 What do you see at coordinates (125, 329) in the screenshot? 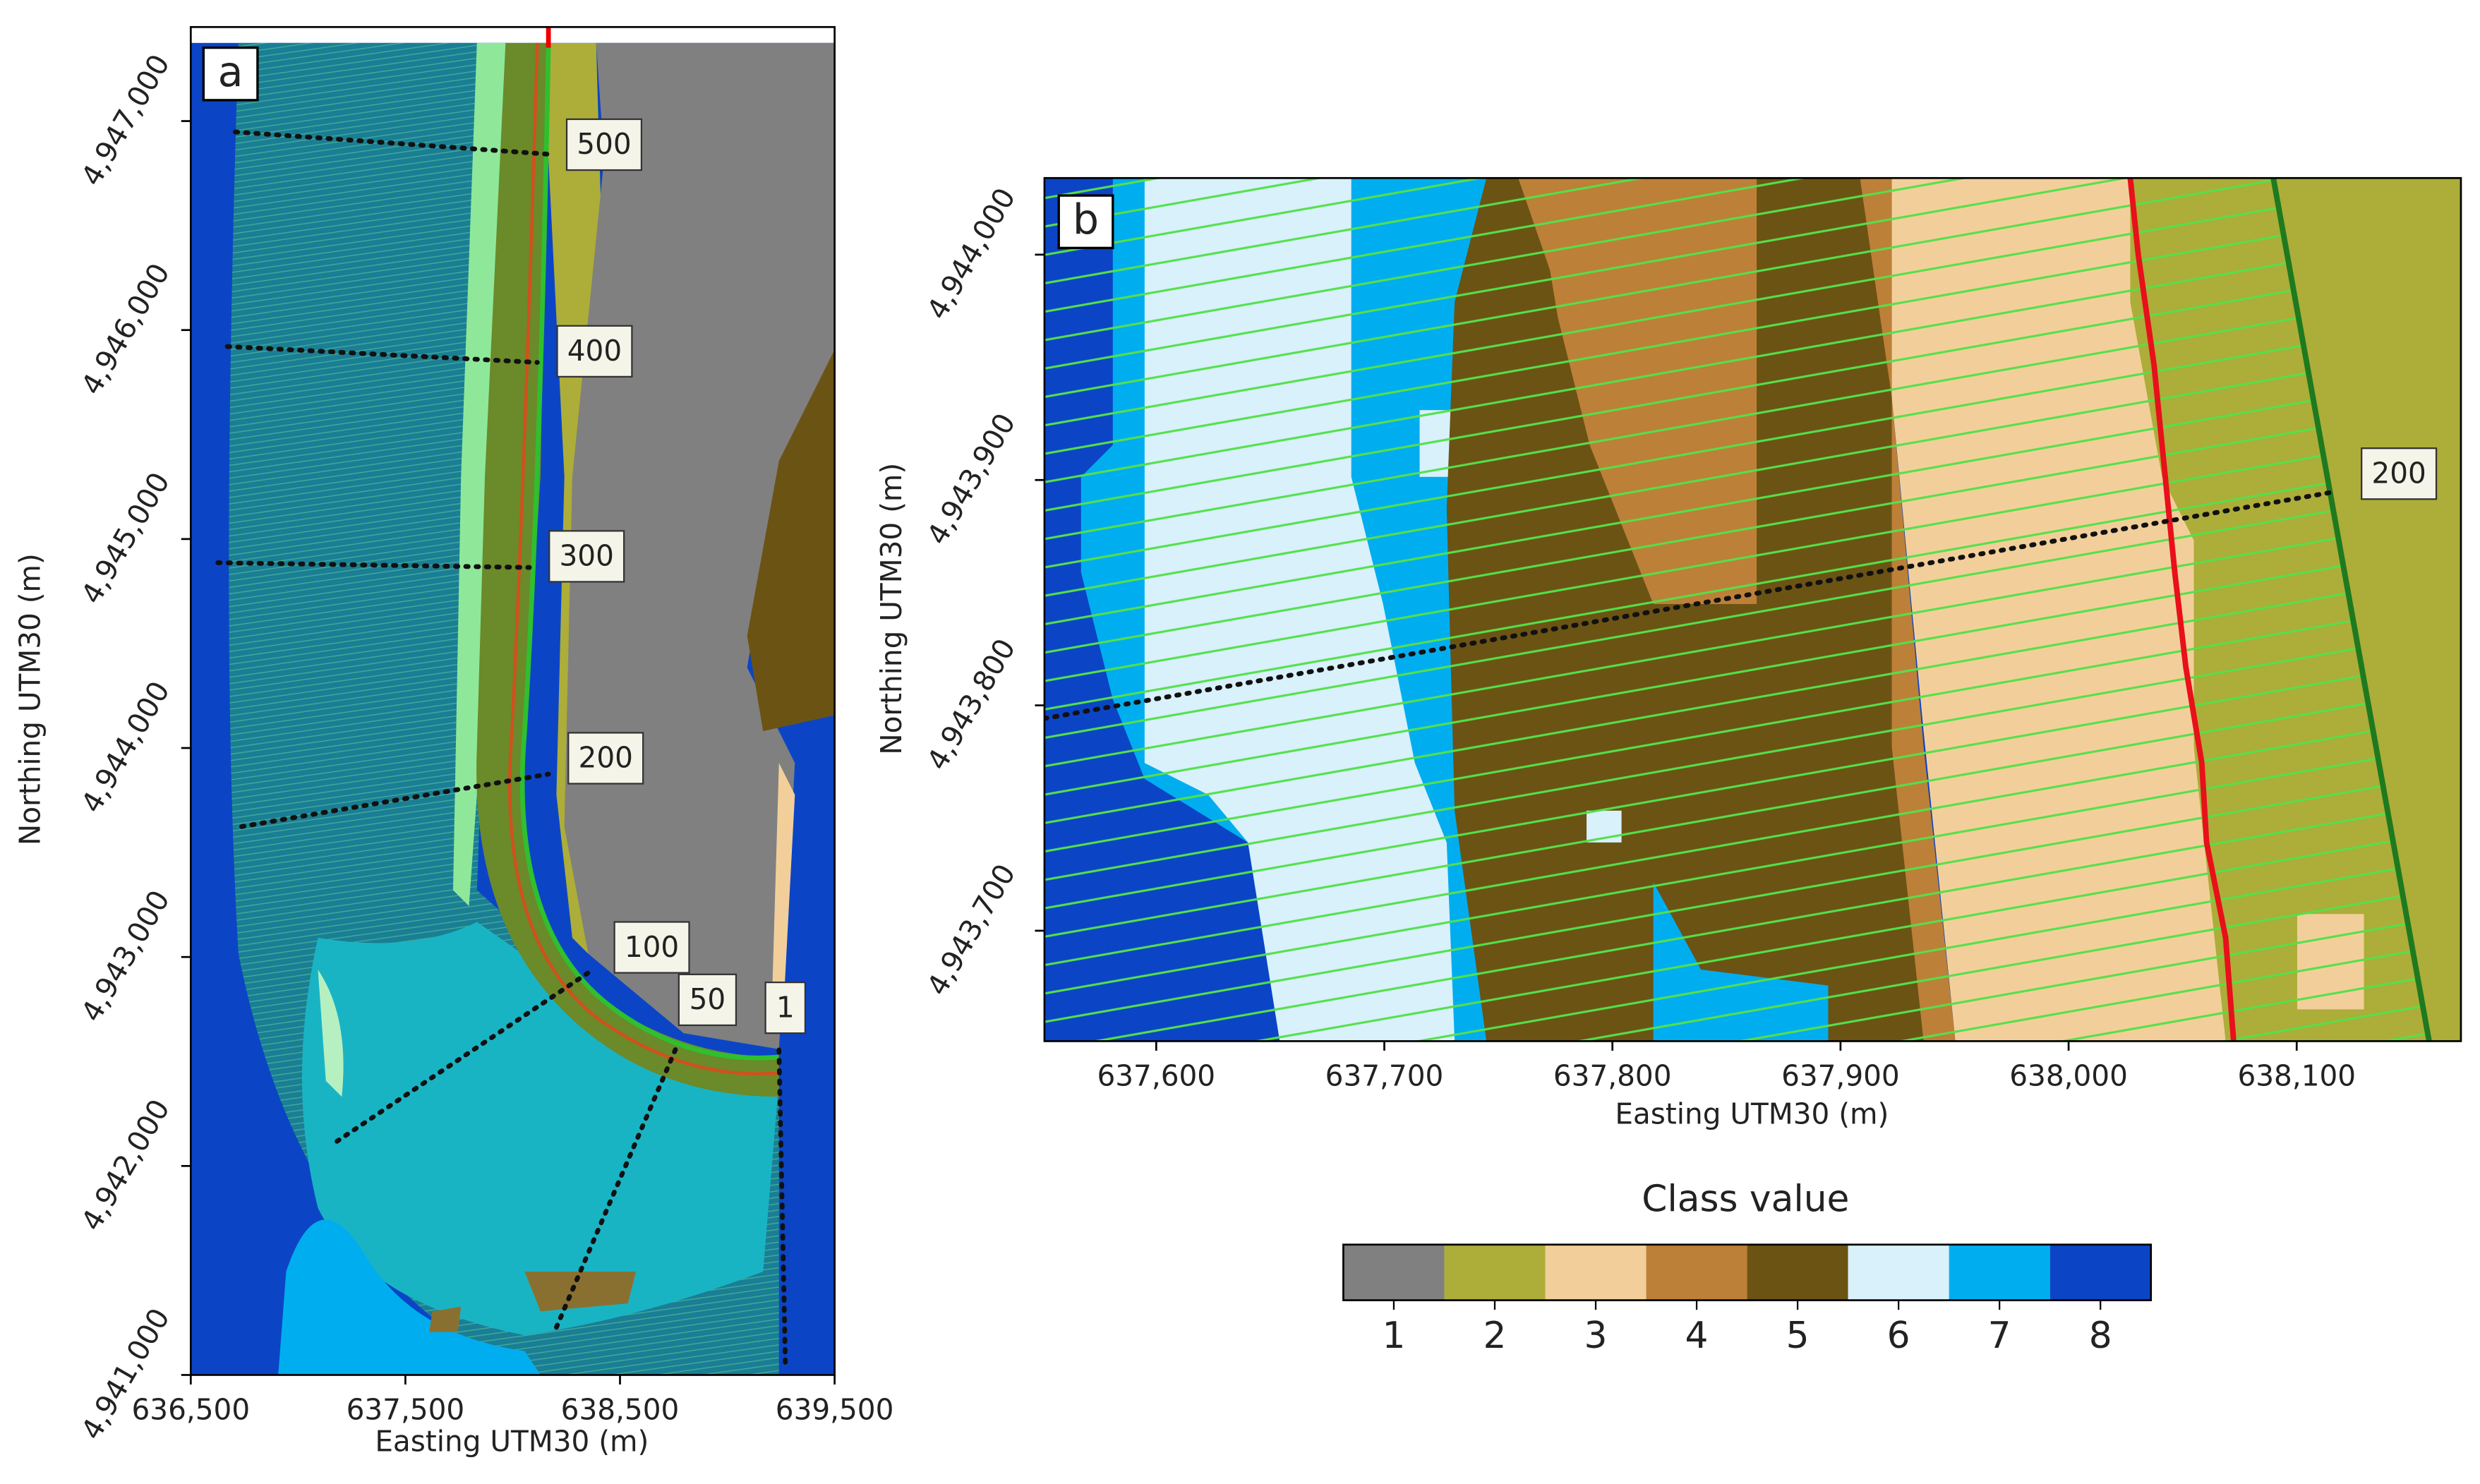
I see `y-tick-label: 4,946,000` at bounding box center [125, 329].